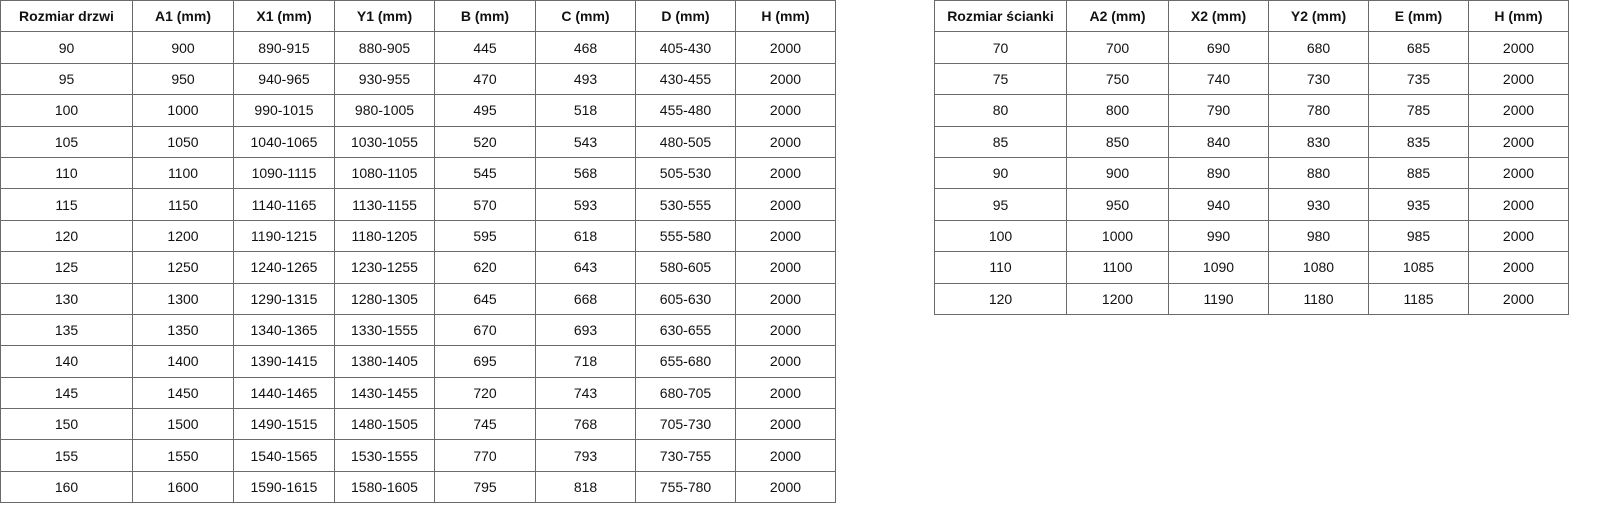 This screenshot has width=1600, height=514. Describe the element at coordinates (183, 173) in the screenshot. I see `table-cell: 1100` at that location.